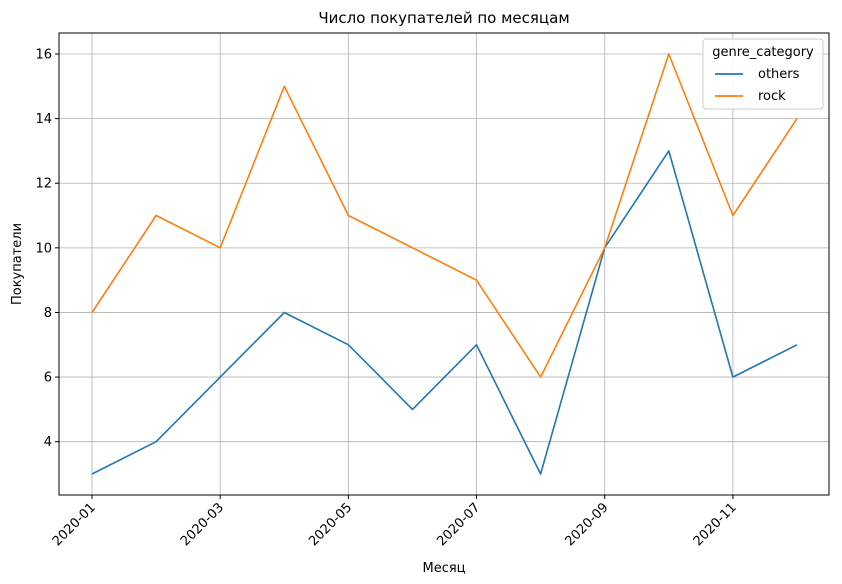 This screenshot has width=842, height=584. What do you see at coordinates (43, 184) in the screenshot?
I see `y-tick-label: 12` at bounding box center [43, 184].